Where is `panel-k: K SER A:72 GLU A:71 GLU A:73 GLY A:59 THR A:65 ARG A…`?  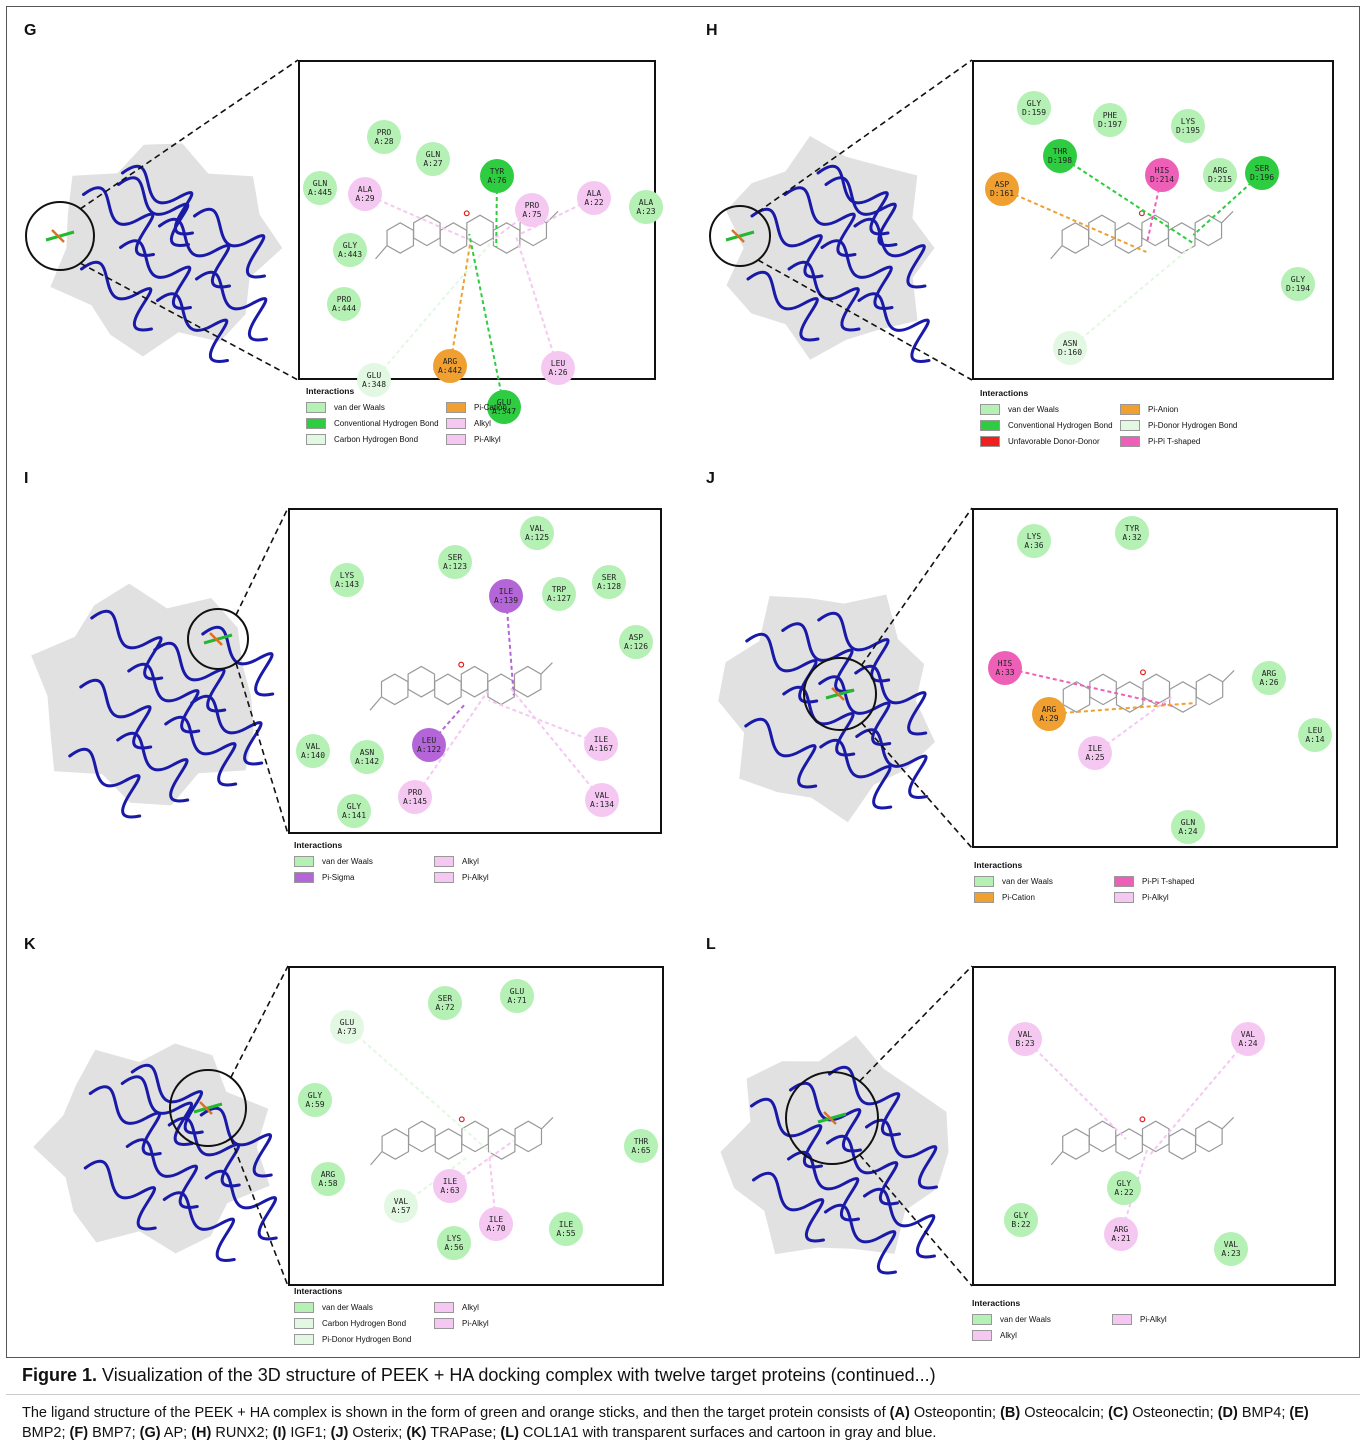
panel-k: K SER A:72 GLU A:71 GLU A:73 GLY A:59 THR A:65 ARG A… is located at coordinates (343, 1142).